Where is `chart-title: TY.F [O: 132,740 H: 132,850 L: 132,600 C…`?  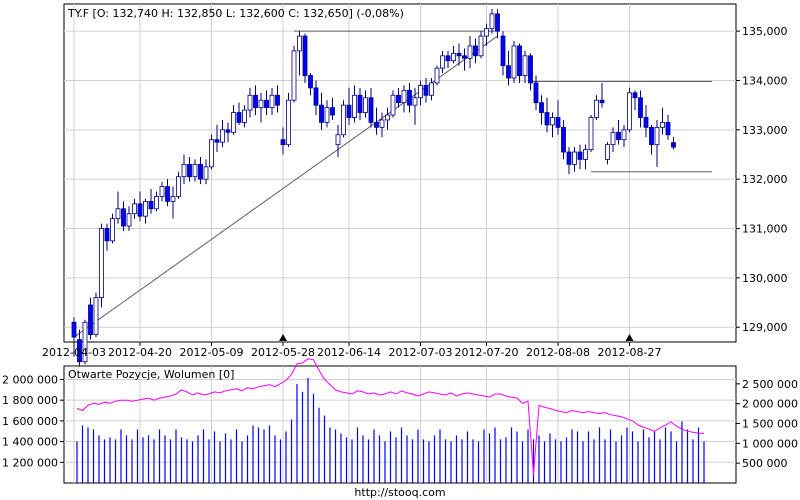 chart-title: TY.F [O: 132,740 H: 132,850 L: 132,600 C… is located at coordinates (235, 13).